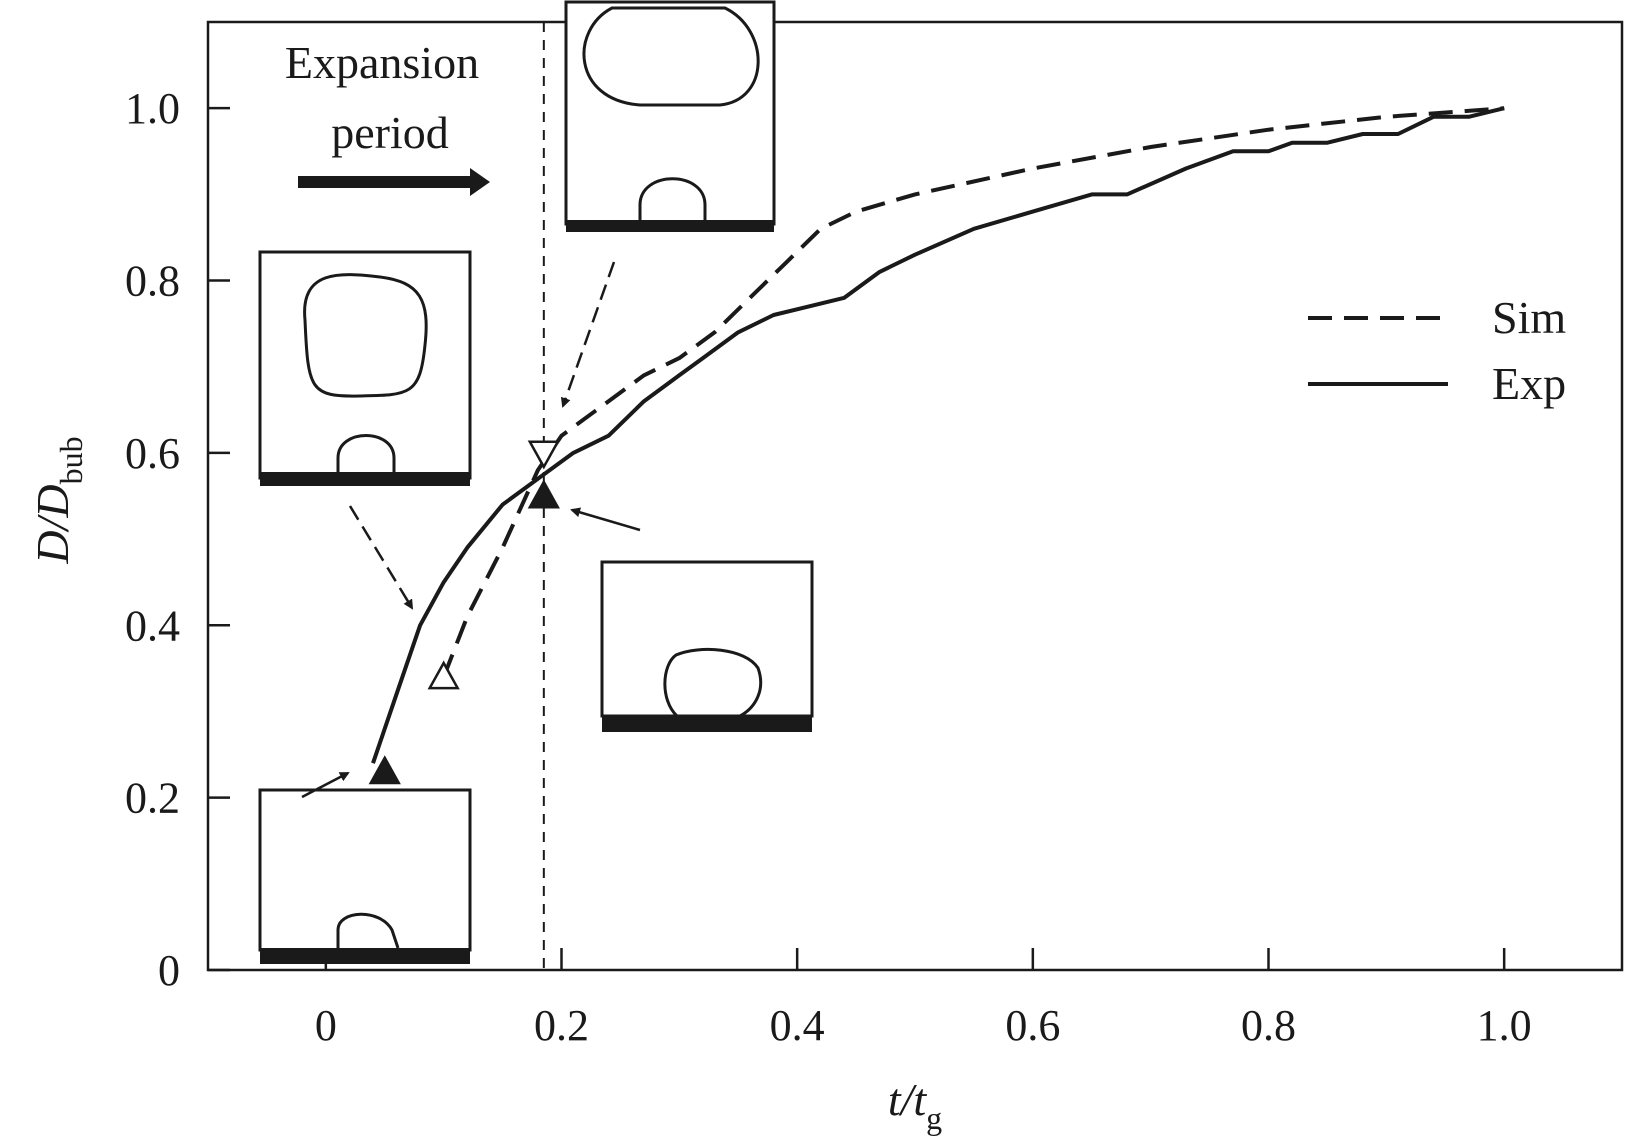  What do you see at coordinates (707, 646) in the screenshot?
I see `inset-right` at bounding box center [707, 646].